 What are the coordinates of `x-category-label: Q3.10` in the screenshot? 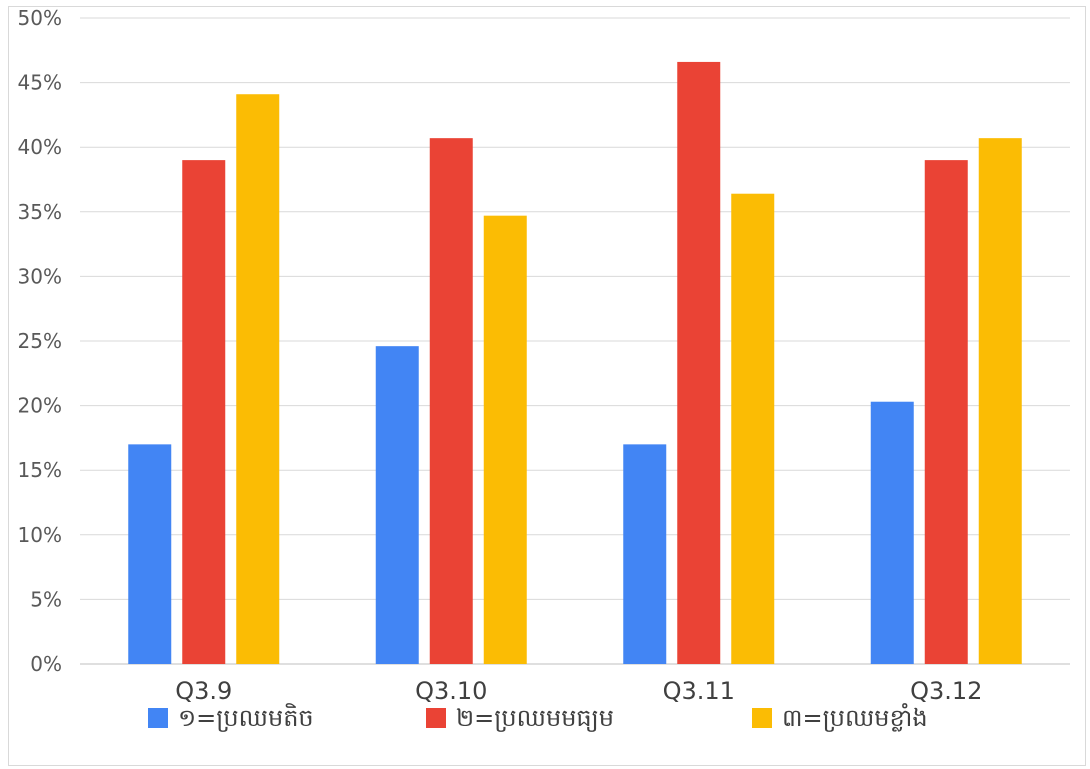 It's located at (451, 691).